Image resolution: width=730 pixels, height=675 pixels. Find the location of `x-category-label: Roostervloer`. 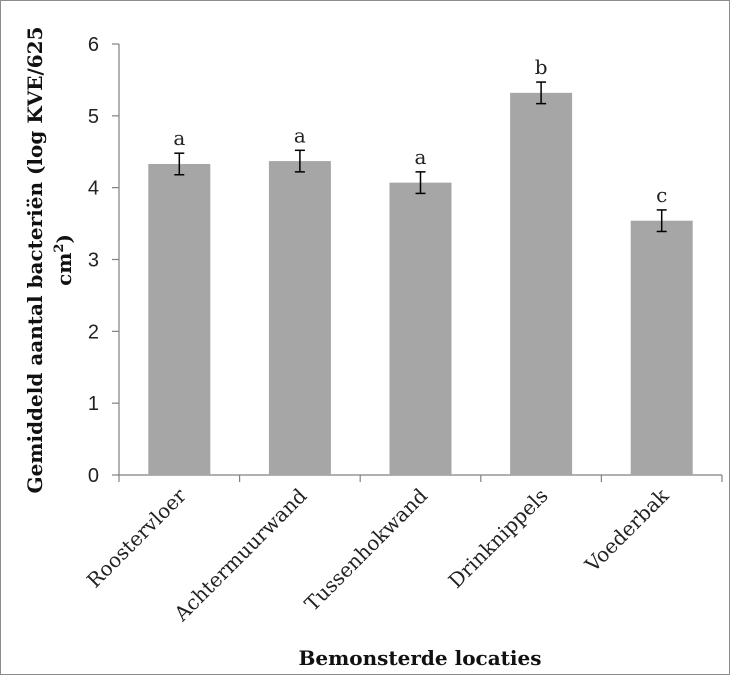

x-category-label: Roostervloer is located at coordinates (136, 537).